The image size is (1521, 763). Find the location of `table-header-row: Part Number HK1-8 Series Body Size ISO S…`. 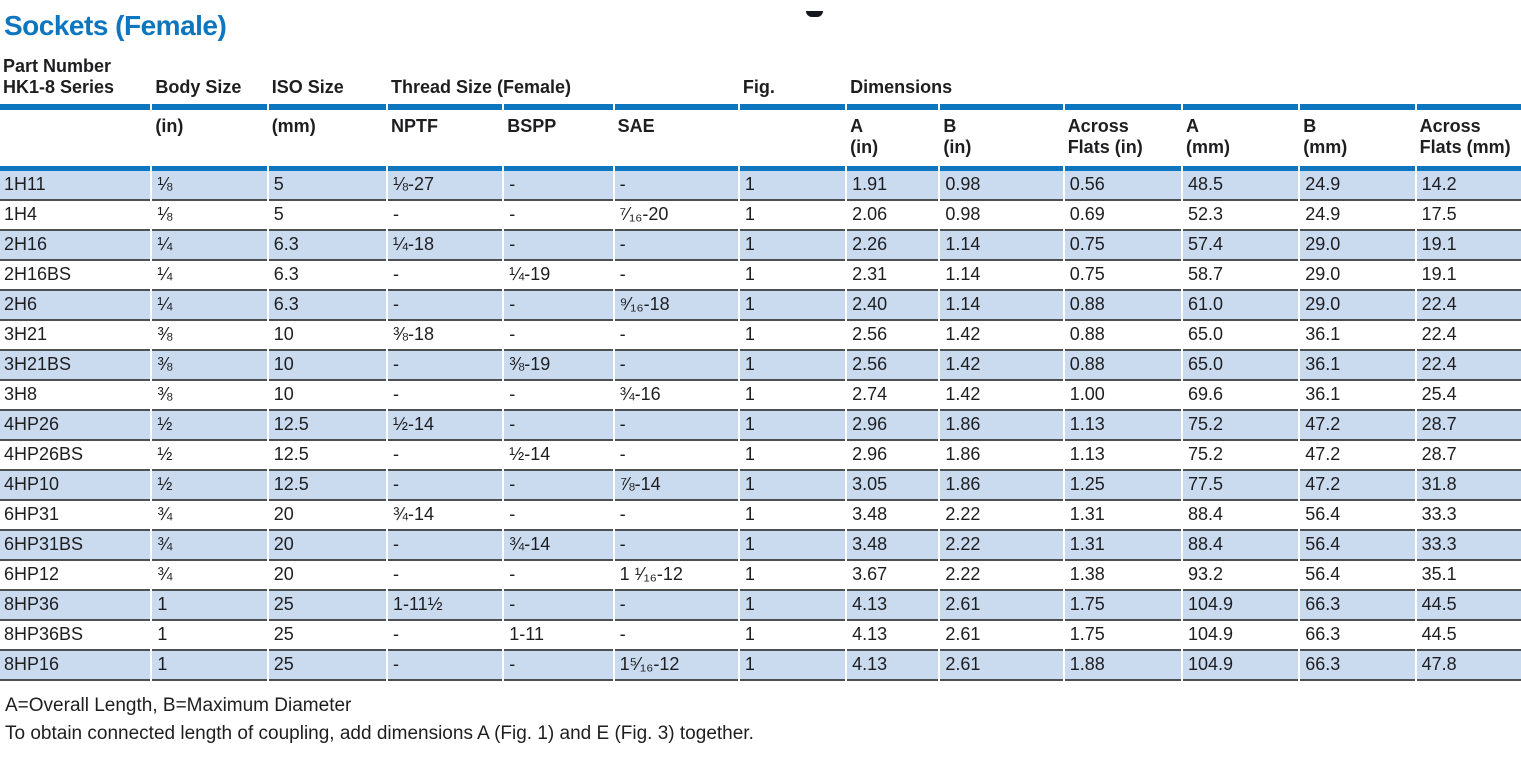

table-header-row: Part Number HK1-8 Series Body Size ISO S… is located at coordinates (760, 80).